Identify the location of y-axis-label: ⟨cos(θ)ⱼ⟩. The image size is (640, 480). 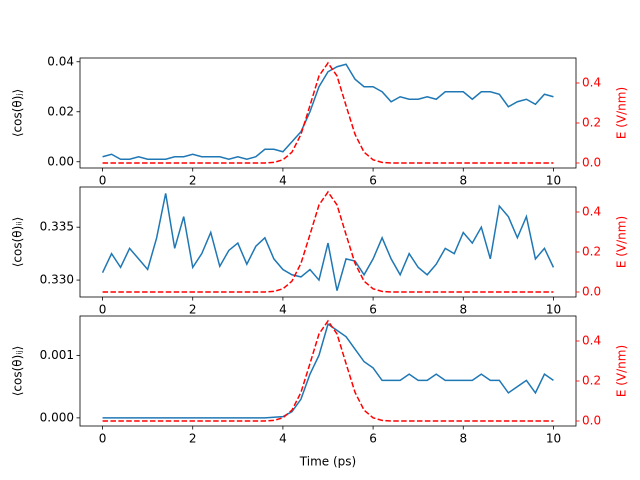
(18, 113).